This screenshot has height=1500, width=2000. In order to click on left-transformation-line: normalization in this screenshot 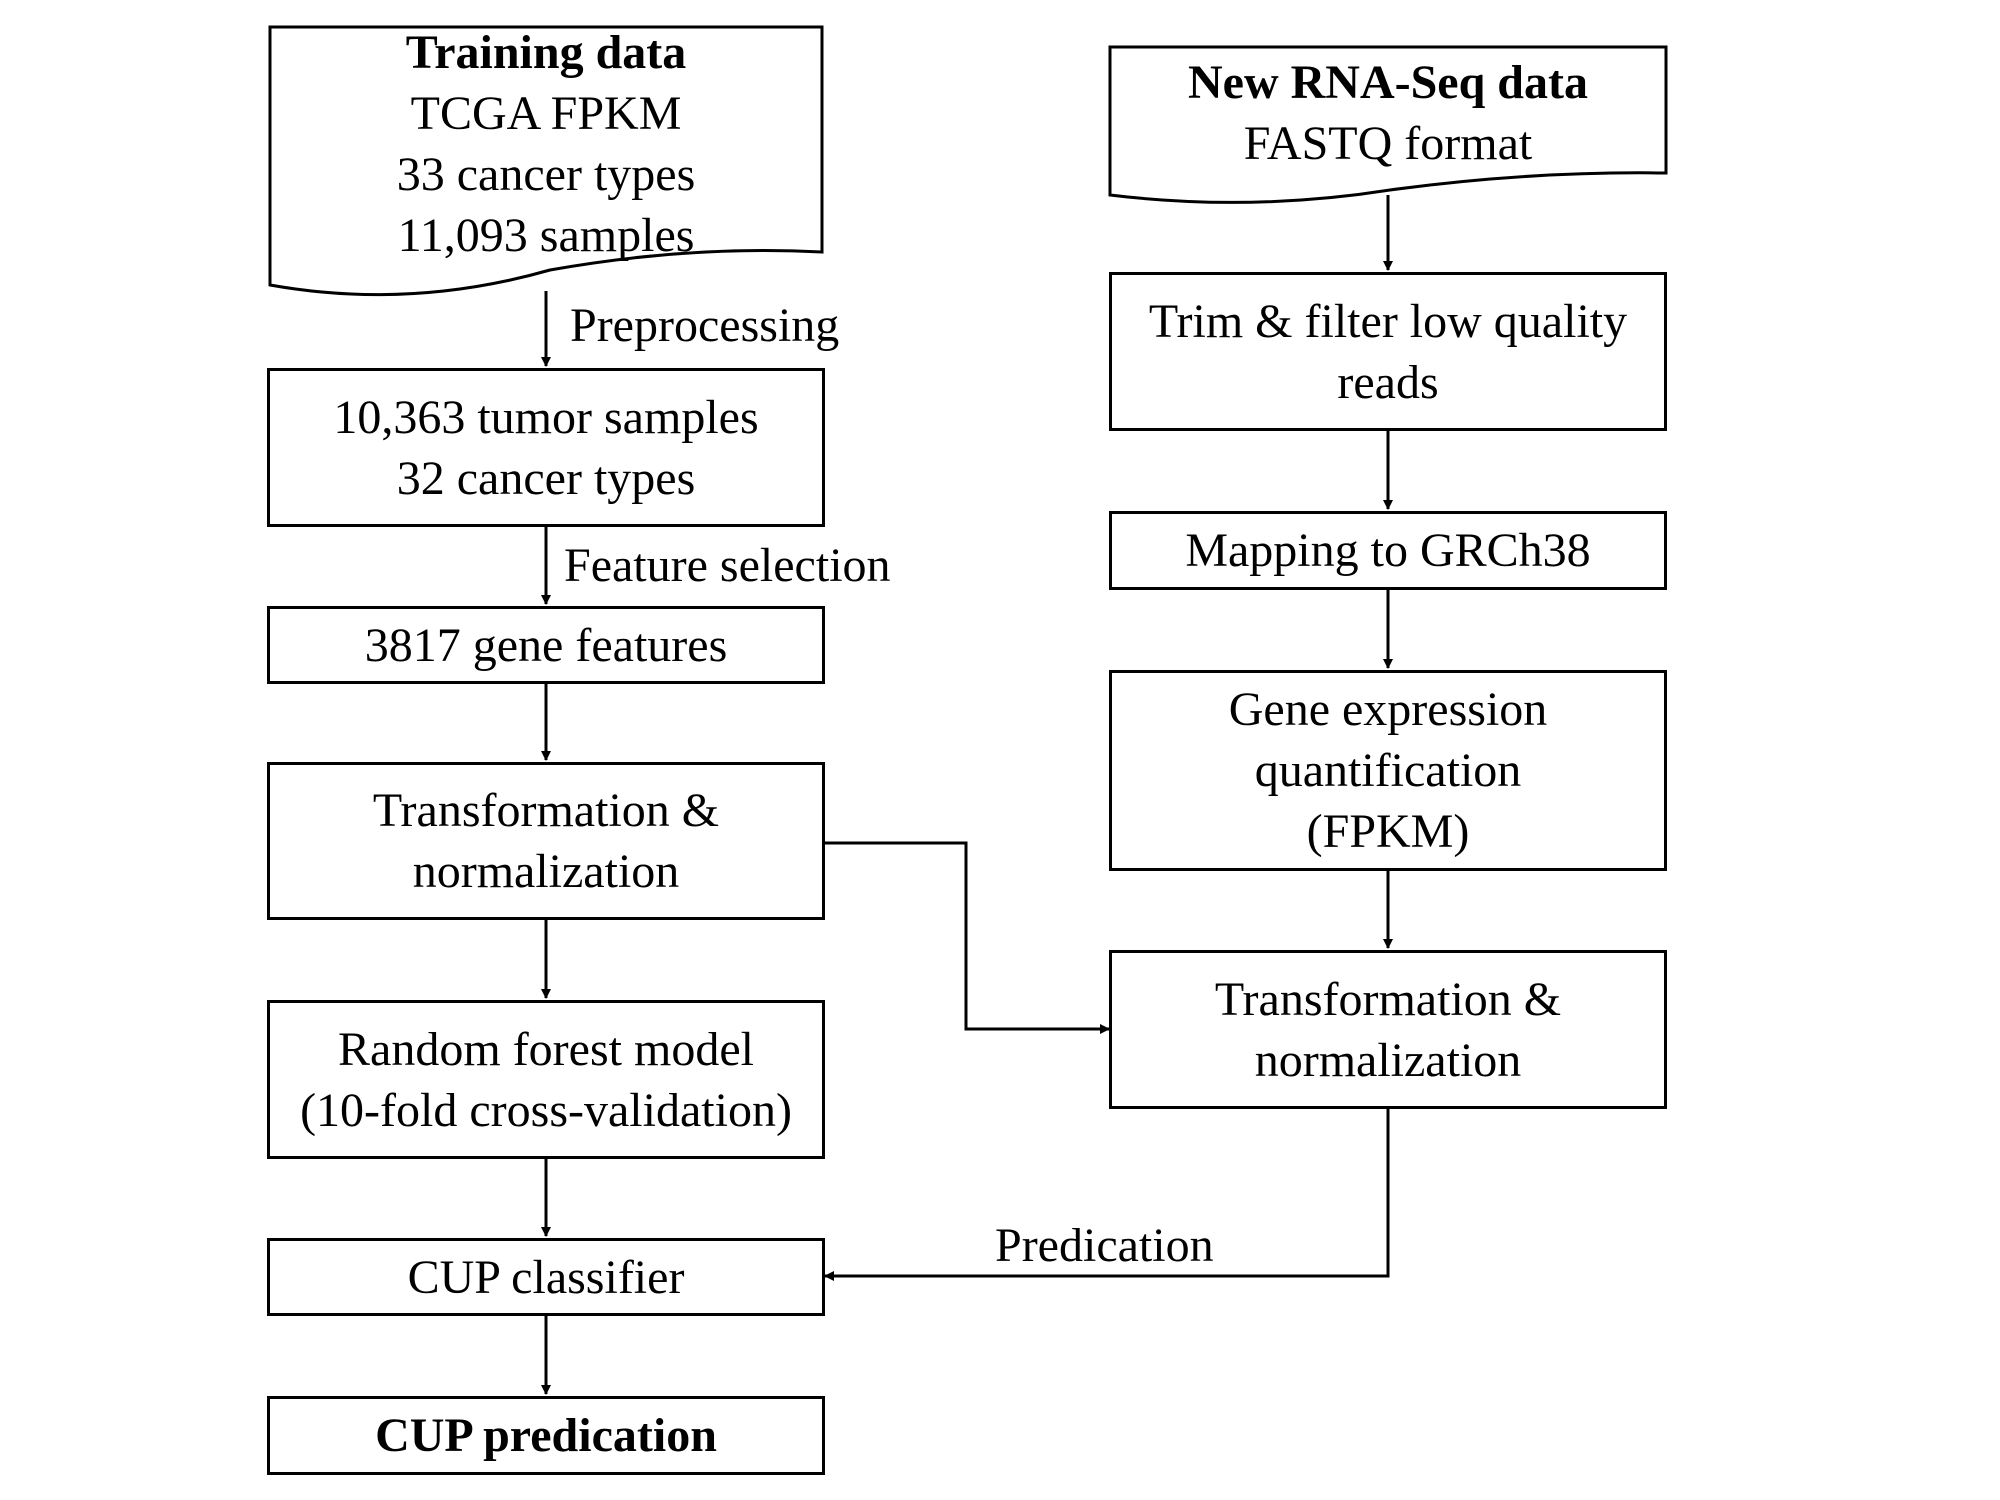, I will do `click(546, 871)`.